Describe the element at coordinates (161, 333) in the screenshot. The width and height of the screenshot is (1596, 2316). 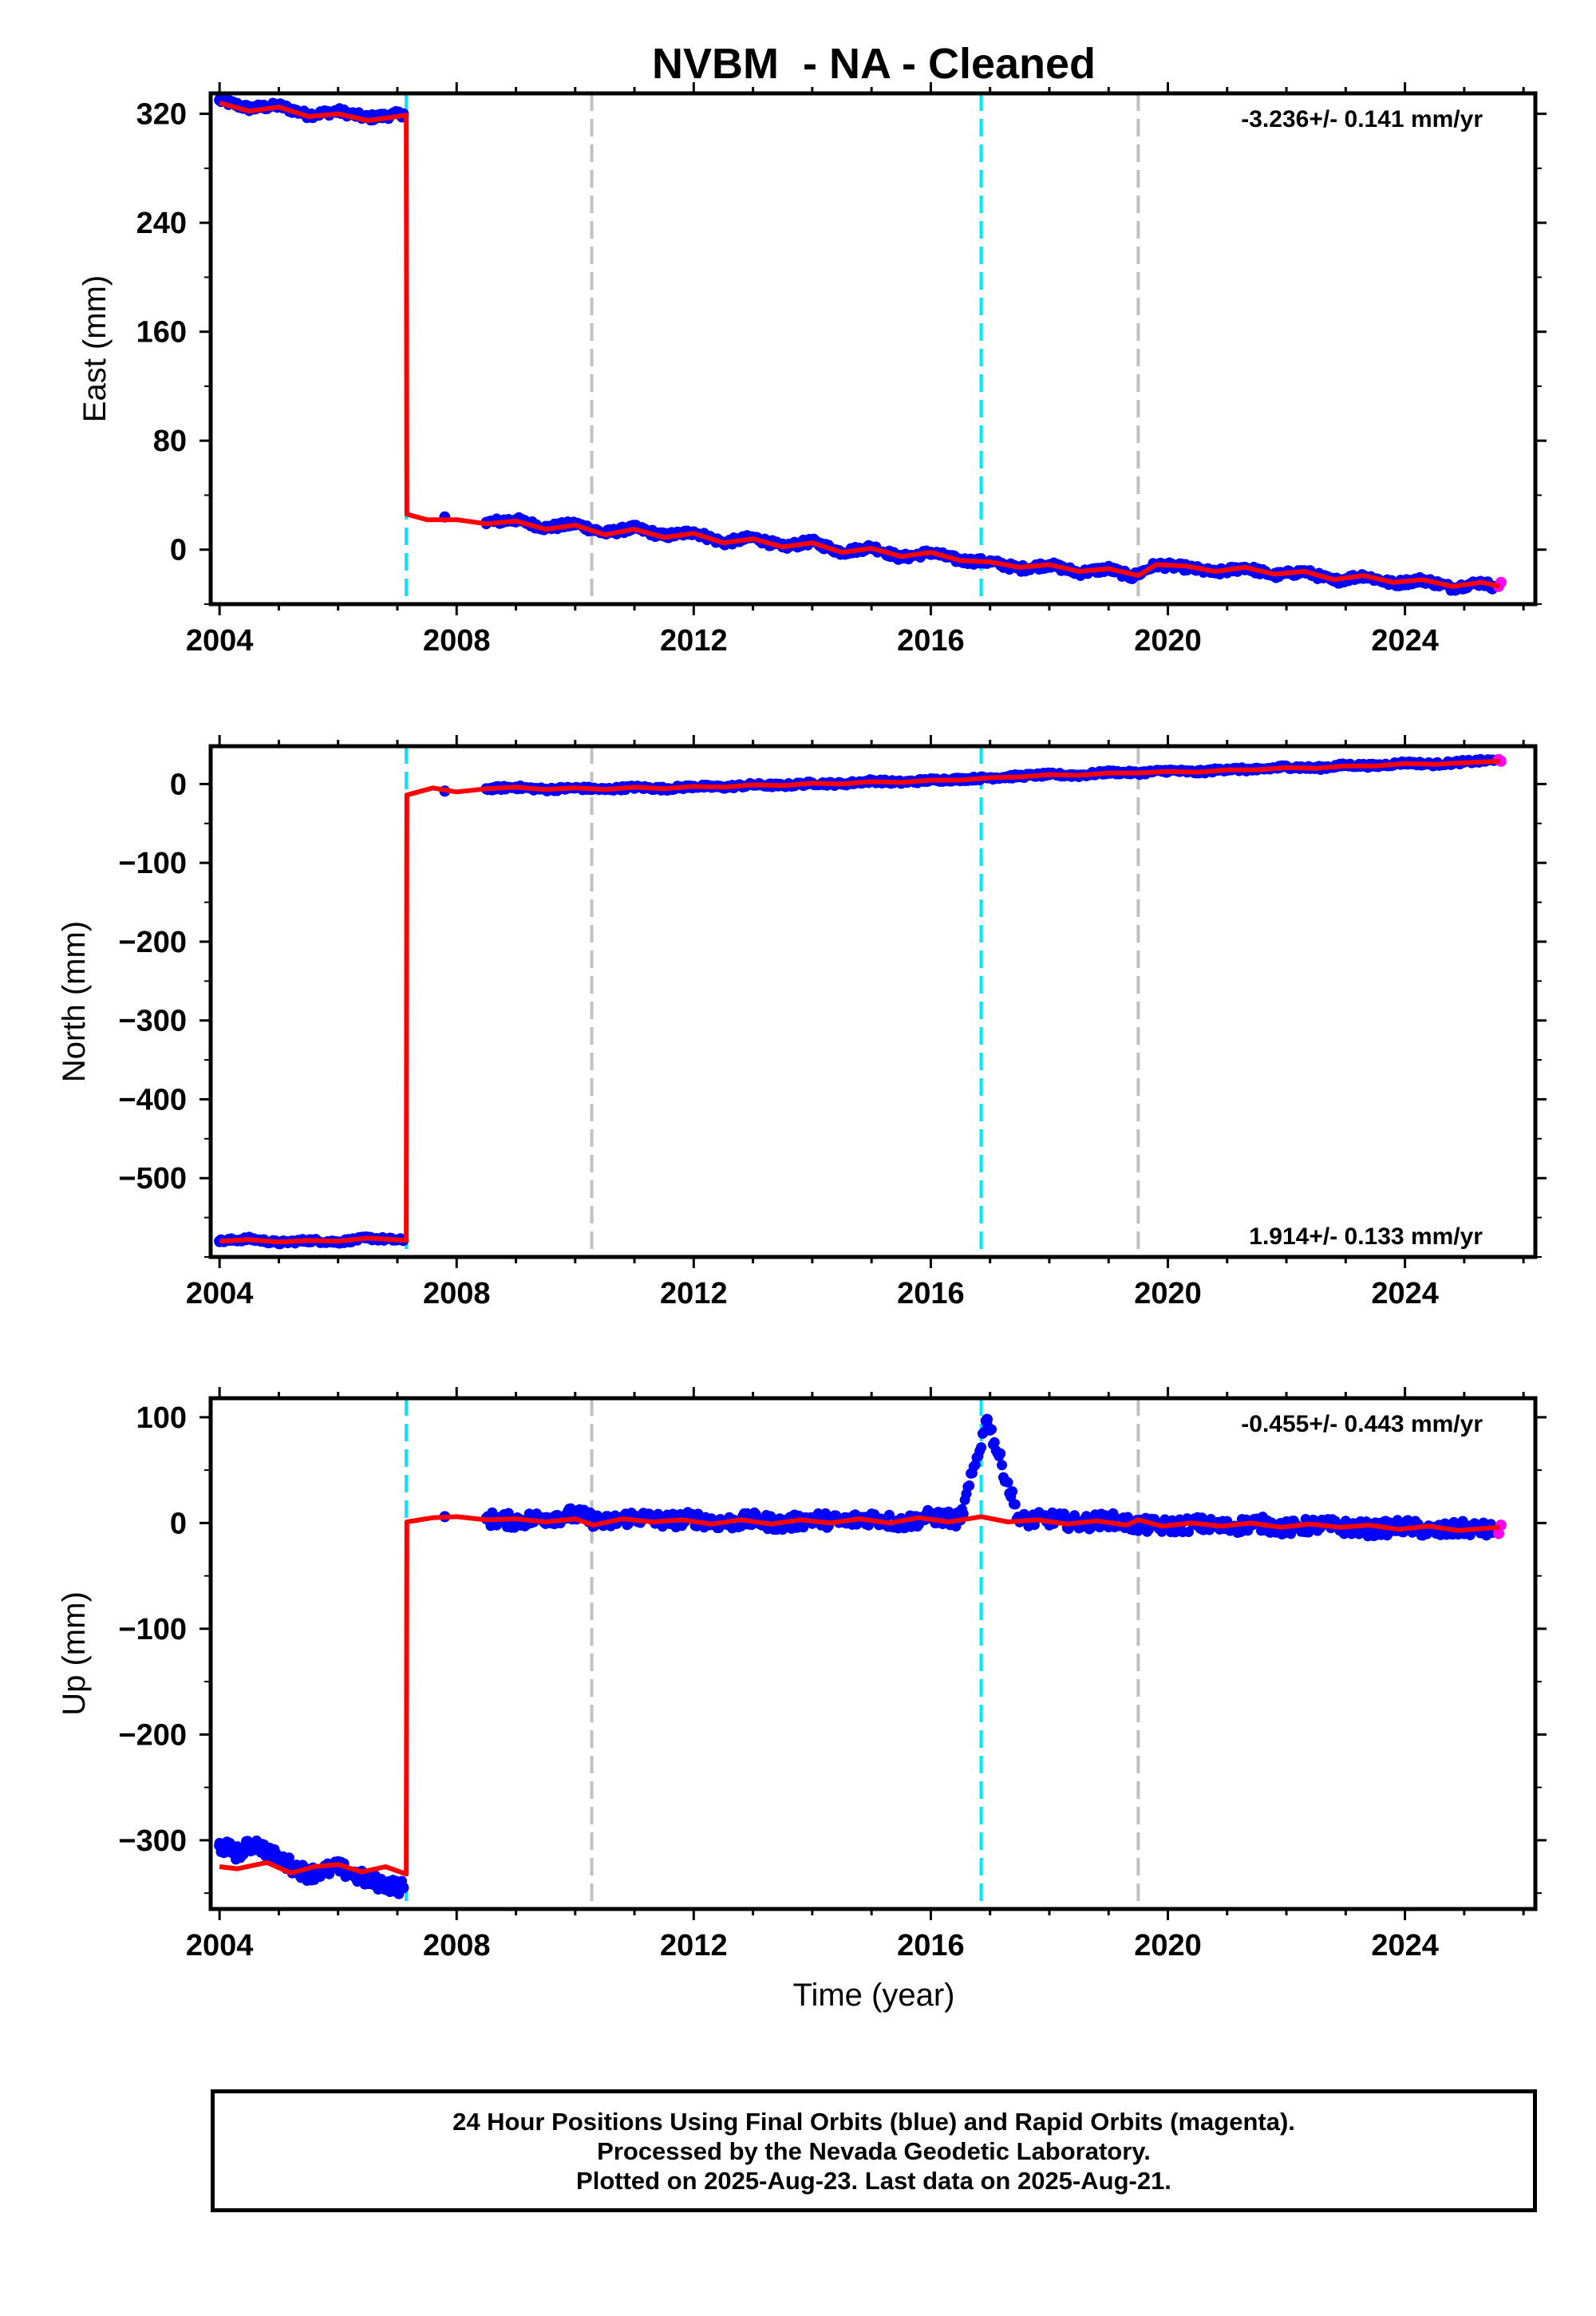
I see `y-tick-label: 160` at that location.